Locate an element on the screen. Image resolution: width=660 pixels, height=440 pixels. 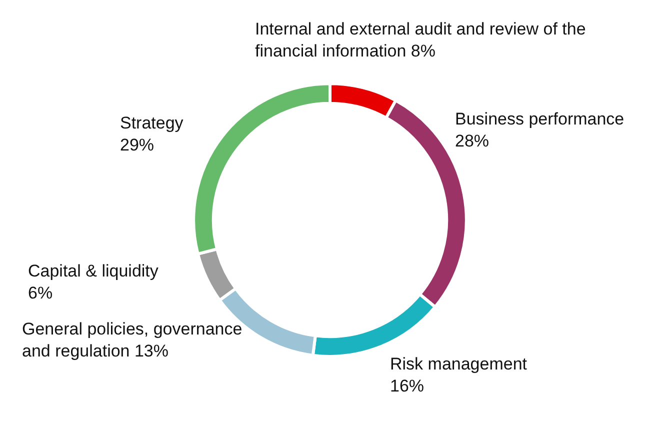
slice-label: Business performance is located at coordinates (542, 119).